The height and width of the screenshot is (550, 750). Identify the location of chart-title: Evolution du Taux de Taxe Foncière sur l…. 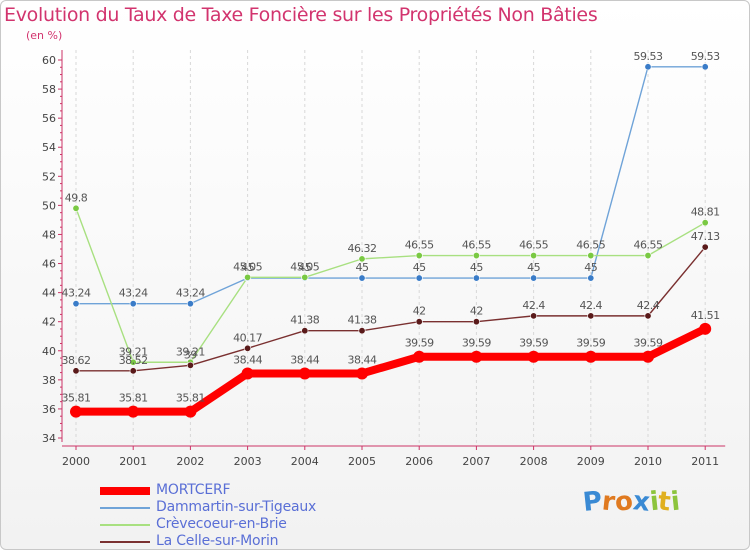
(301, 15).